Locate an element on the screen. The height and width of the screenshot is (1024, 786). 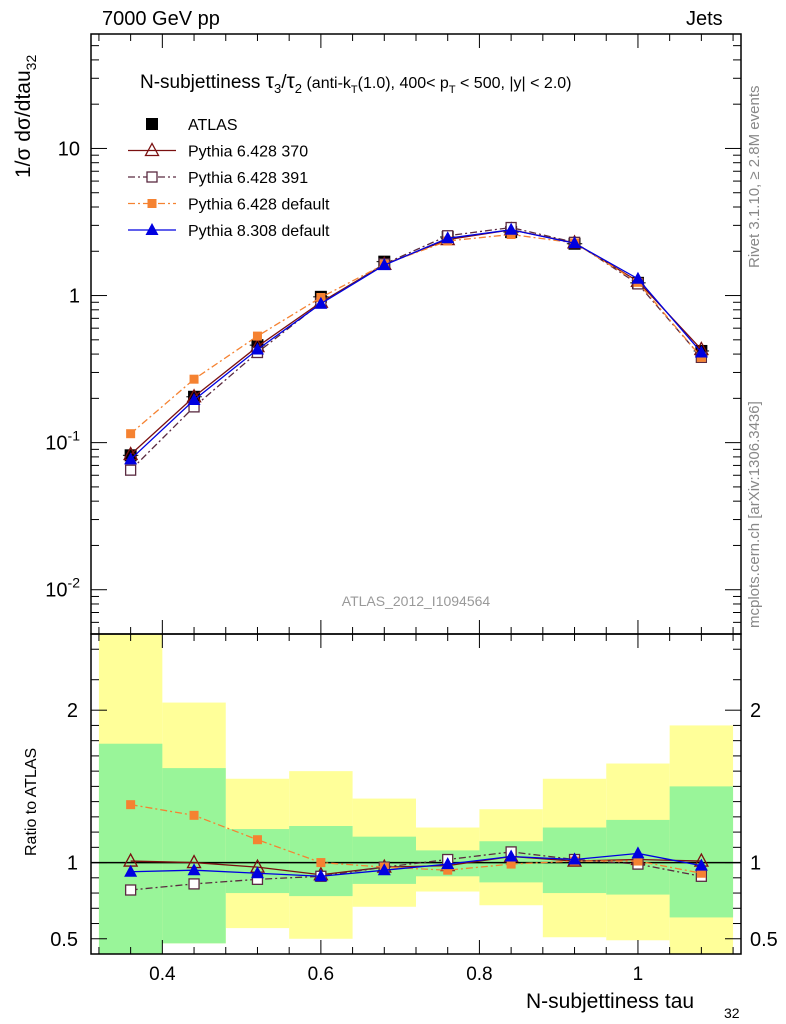
y-axis-label-main: 1/σ dσ/dtau is located at coordinates (23, 124).